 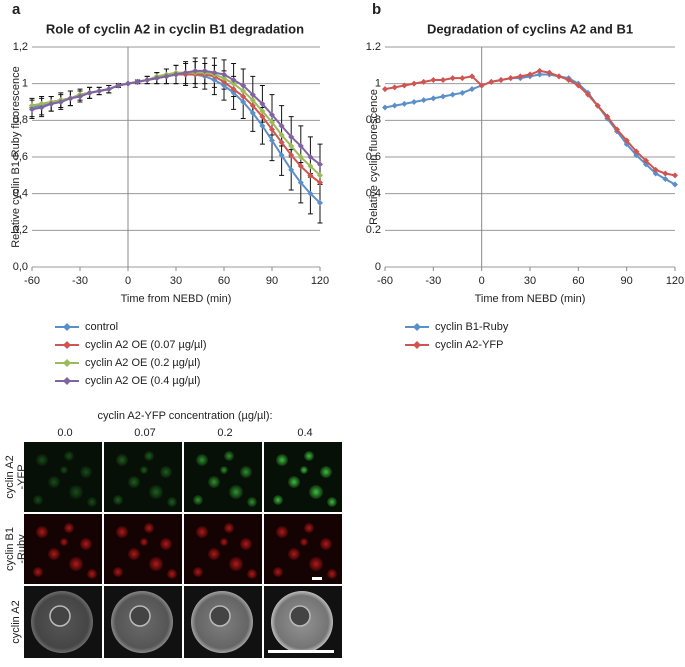 What do you see at coordinates (530, 123) in the screenshot?
I see `series-line` at bounding box center [530, 123].